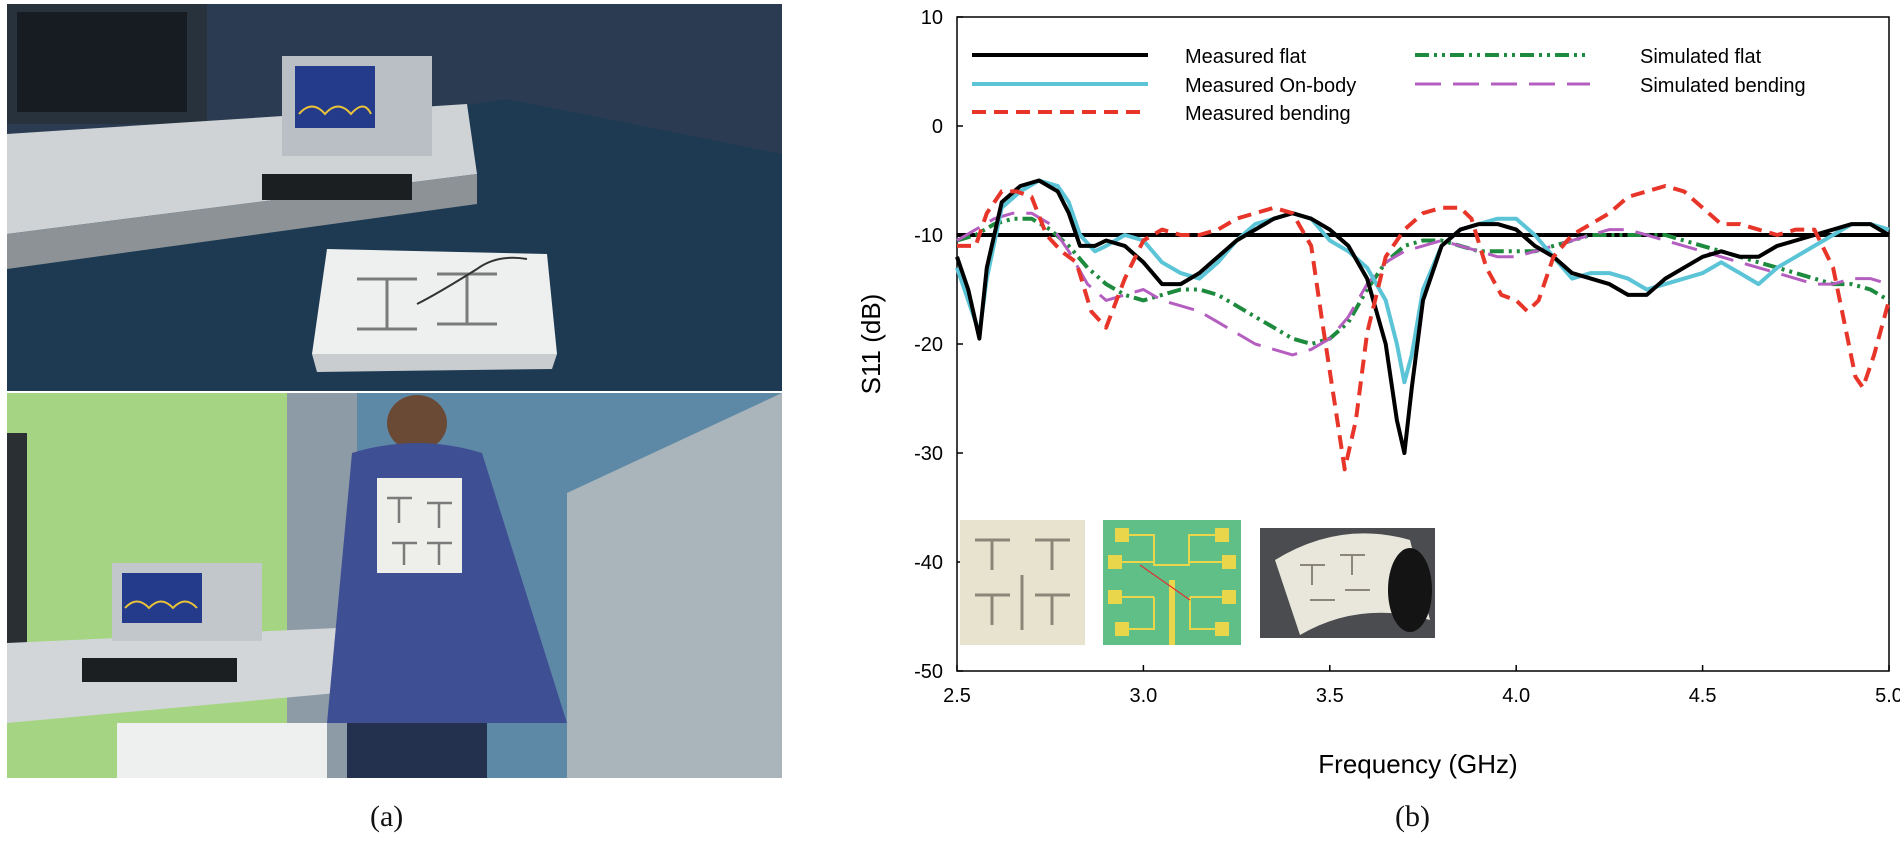  Describe the element at coordinates (1270, 86) in the screenshot. I see `legend-label-measured-on-body: Measured On-body` at that location.